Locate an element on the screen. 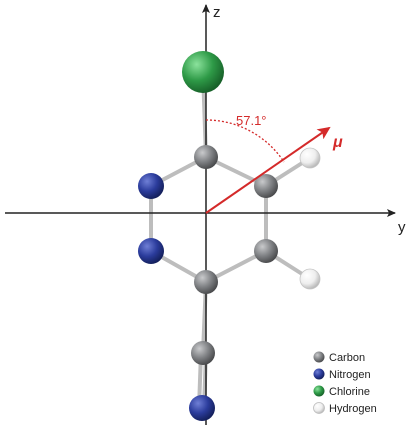 The height and width of the screenshot is (429, 414). legend: Carbon Nitrogen Chlorine Hydrogen is located at coordinates (345, 383).